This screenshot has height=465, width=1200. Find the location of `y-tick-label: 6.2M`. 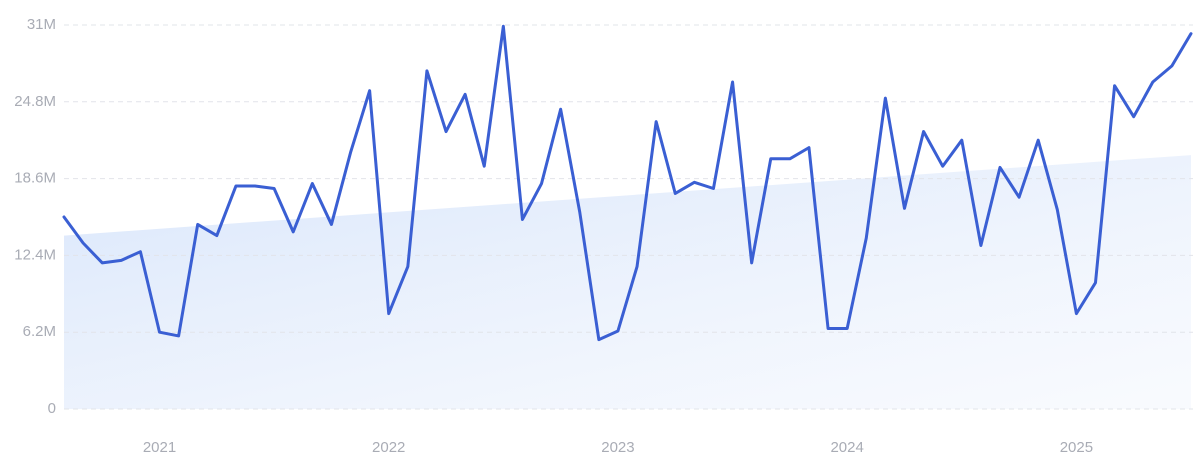

y-tick-label: 6.2M is located at coordinates (39, 331).